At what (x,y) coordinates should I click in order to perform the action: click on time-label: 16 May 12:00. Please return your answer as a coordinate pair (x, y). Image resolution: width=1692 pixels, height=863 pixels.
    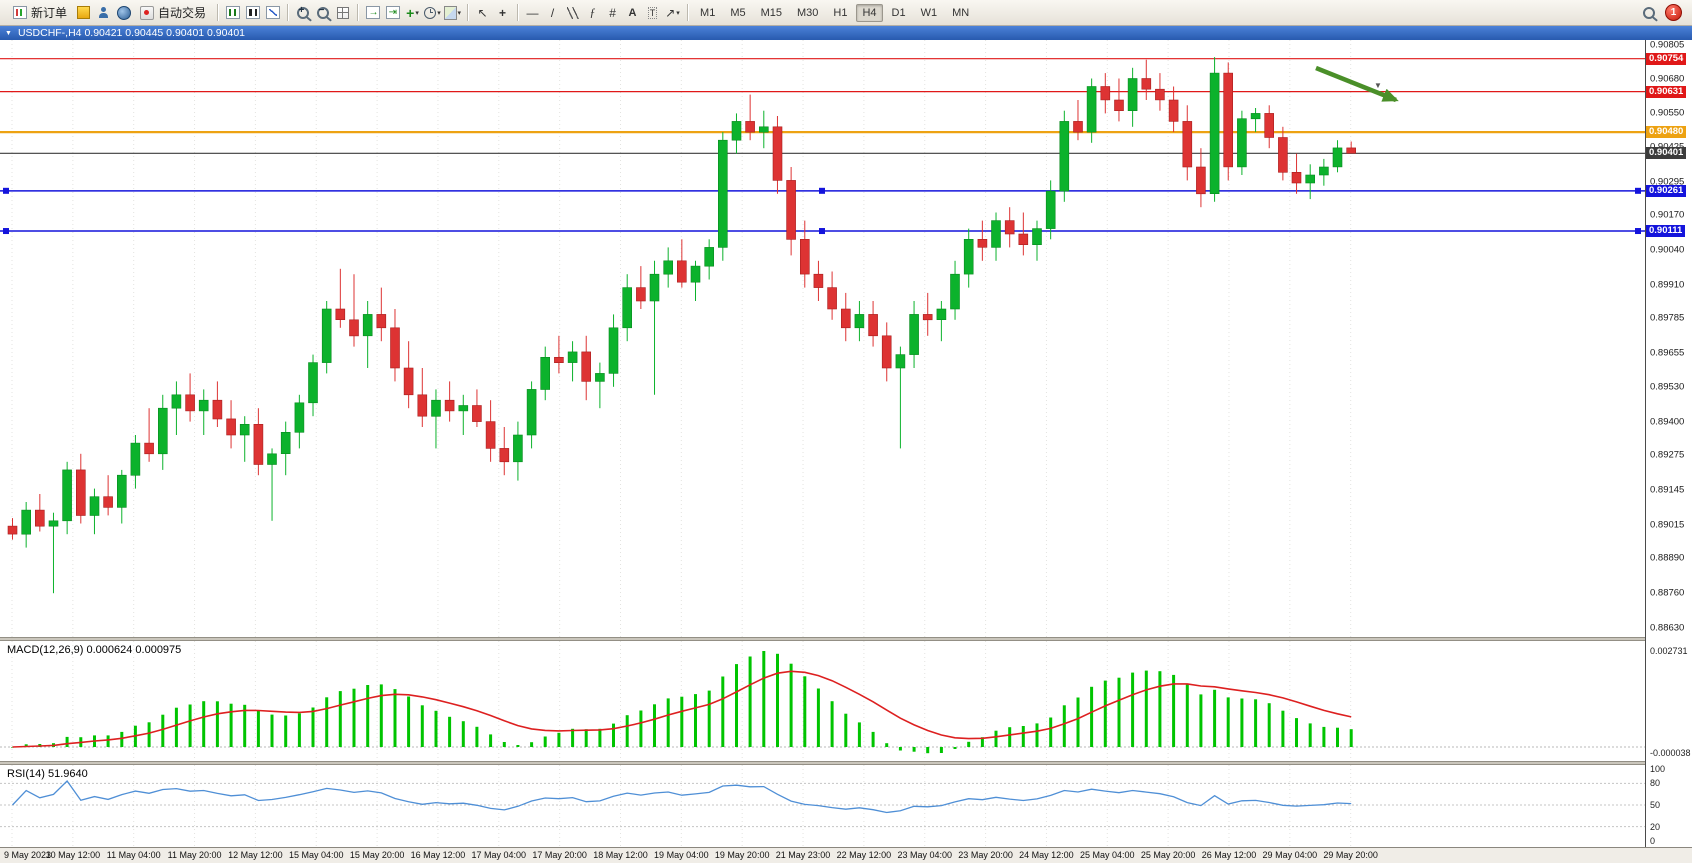
    Looking at the image, I should click on (438, 855).